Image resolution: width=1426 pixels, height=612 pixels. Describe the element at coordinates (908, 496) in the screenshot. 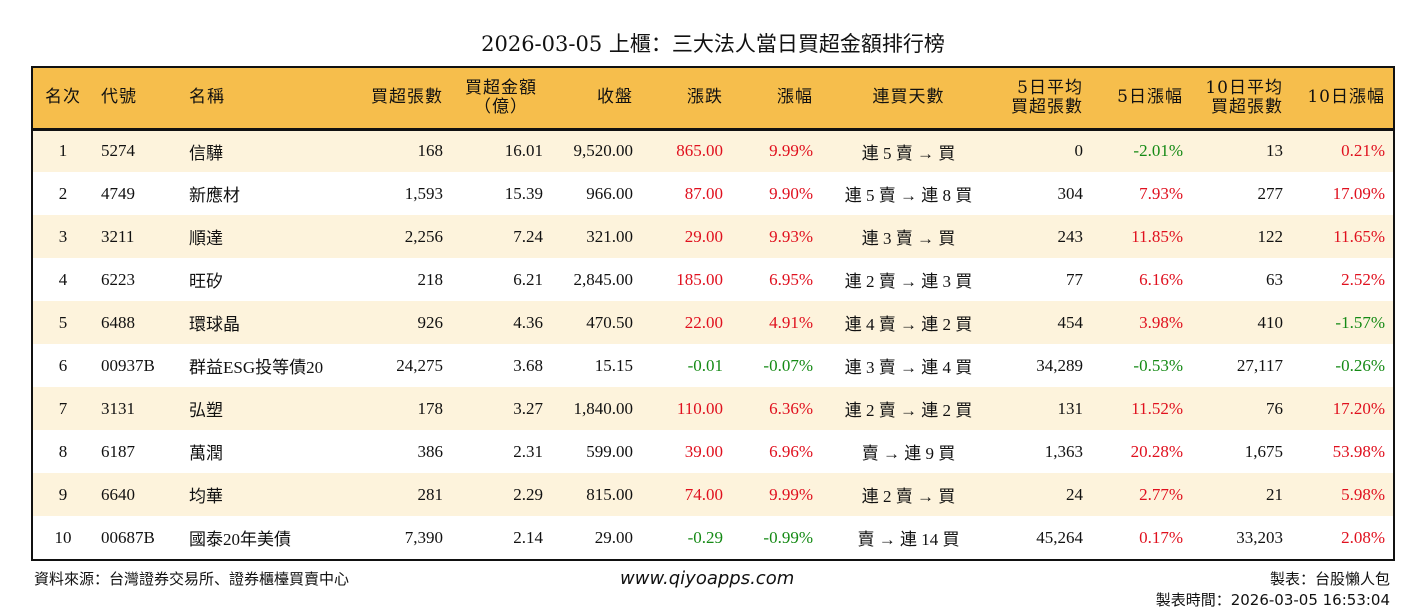

I see `cell-streak: 連 2 賣 → 買` at that location.